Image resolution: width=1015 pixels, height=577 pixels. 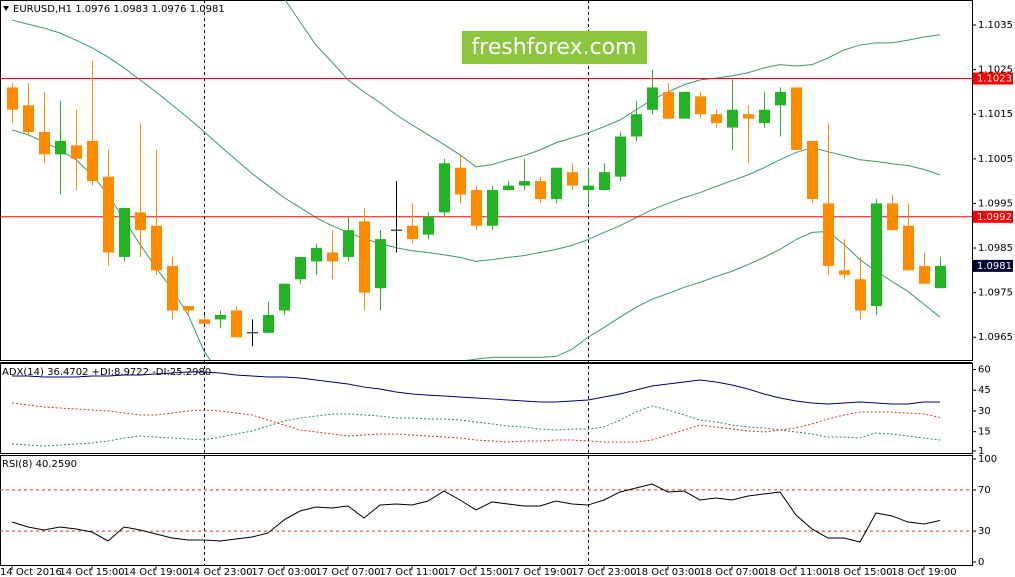 I want to click on y-tick-label: 1.1015, so click(x=995, y=114).